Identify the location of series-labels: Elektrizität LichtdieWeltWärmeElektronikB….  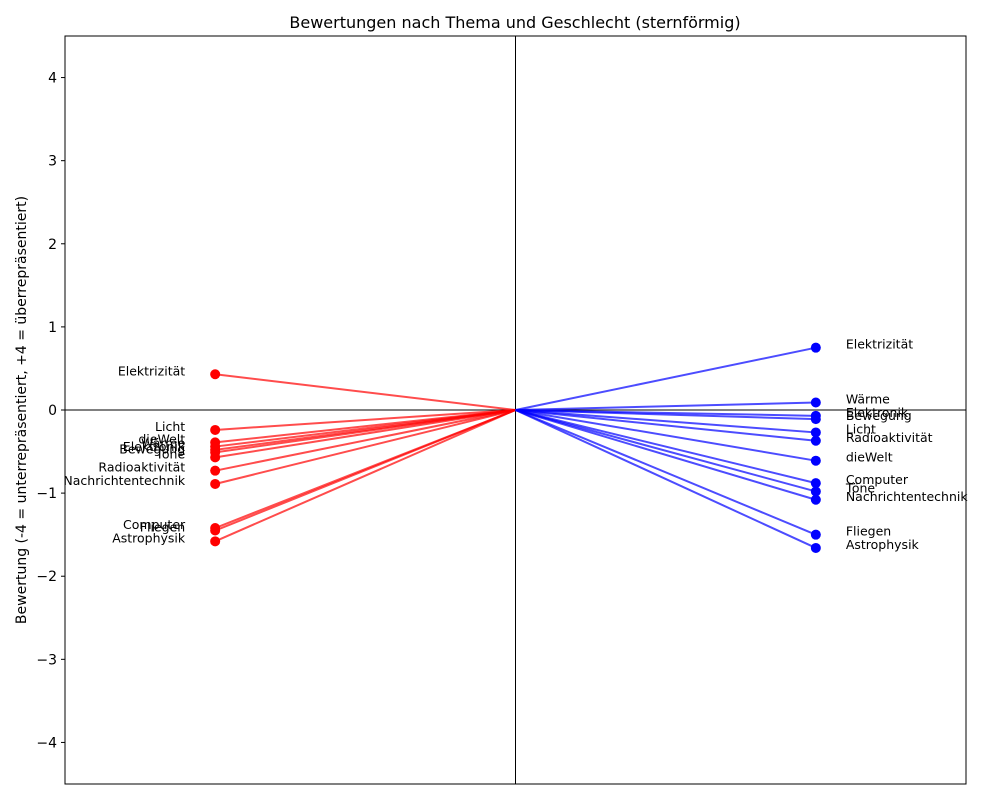
(124, 454).